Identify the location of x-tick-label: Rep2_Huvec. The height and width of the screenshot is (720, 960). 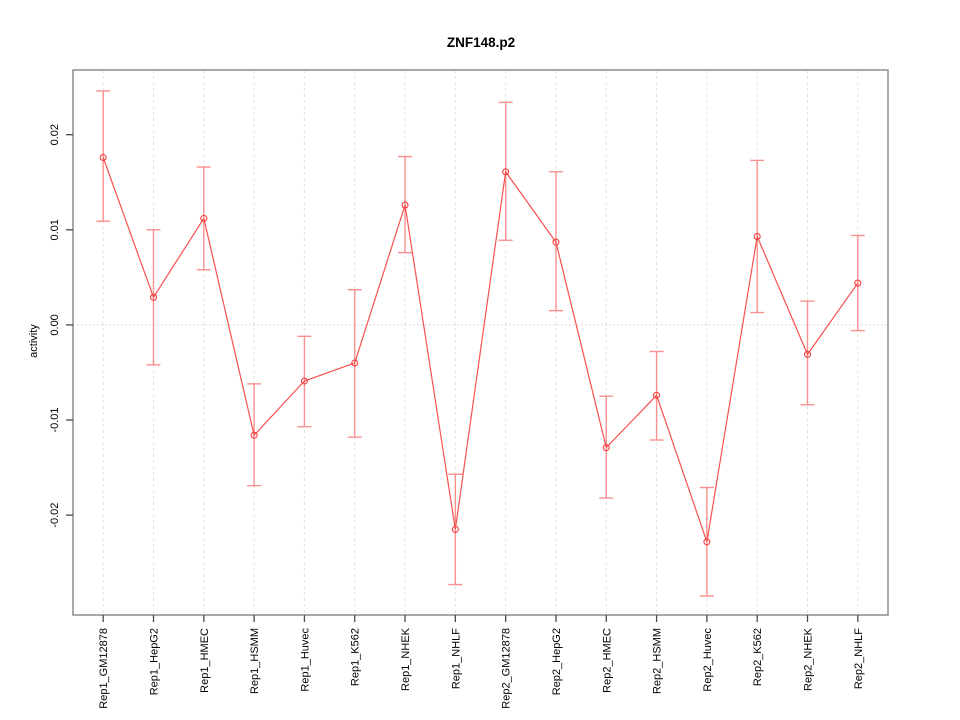
(708, 660).